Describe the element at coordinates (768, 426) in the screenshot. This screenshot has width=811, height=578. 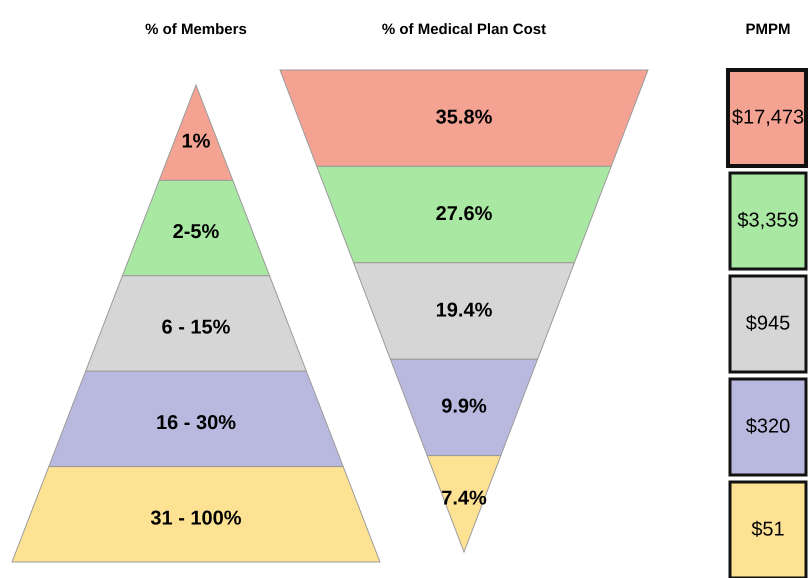
I see `data-label: $320` at that location.